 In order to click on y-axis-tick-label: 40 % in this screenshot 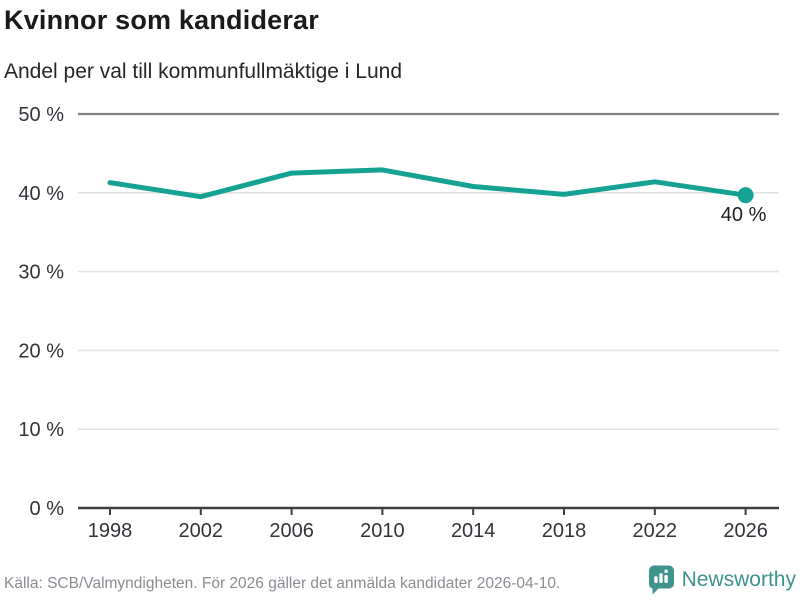, I will do `click(41, 194)`.